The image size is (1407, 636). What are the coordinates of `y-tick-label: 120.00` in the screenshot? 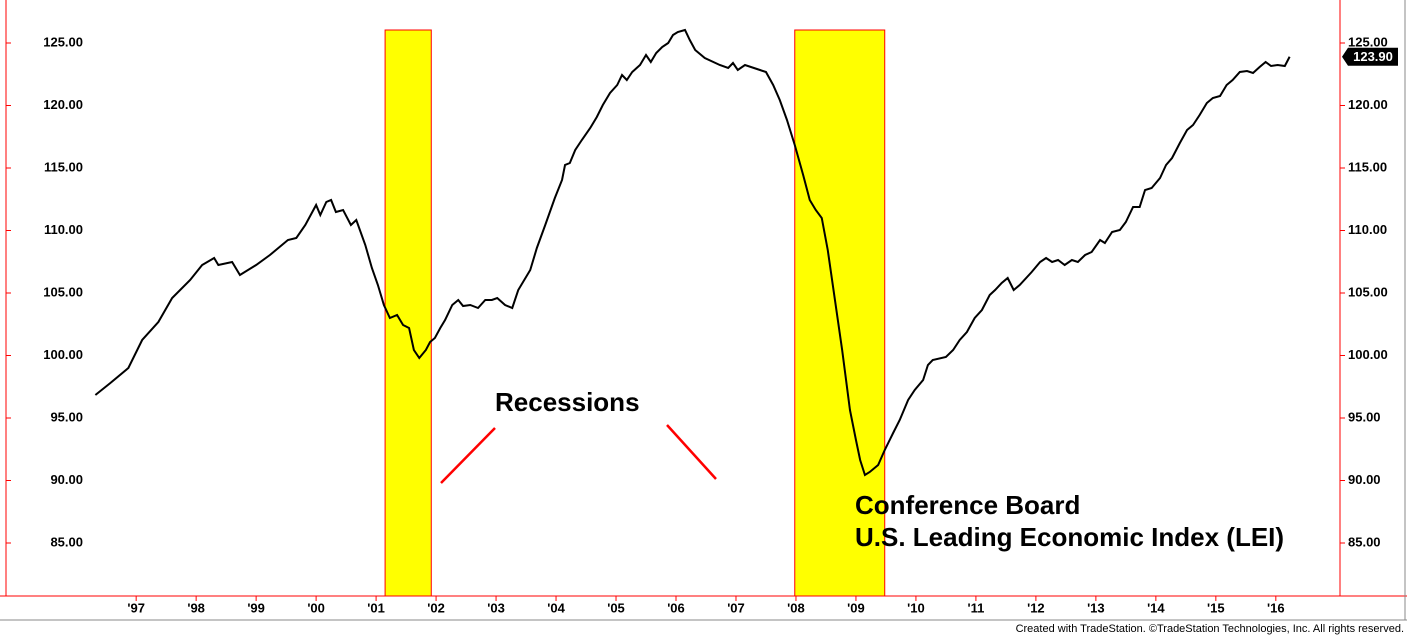 It's located at (63, 104).